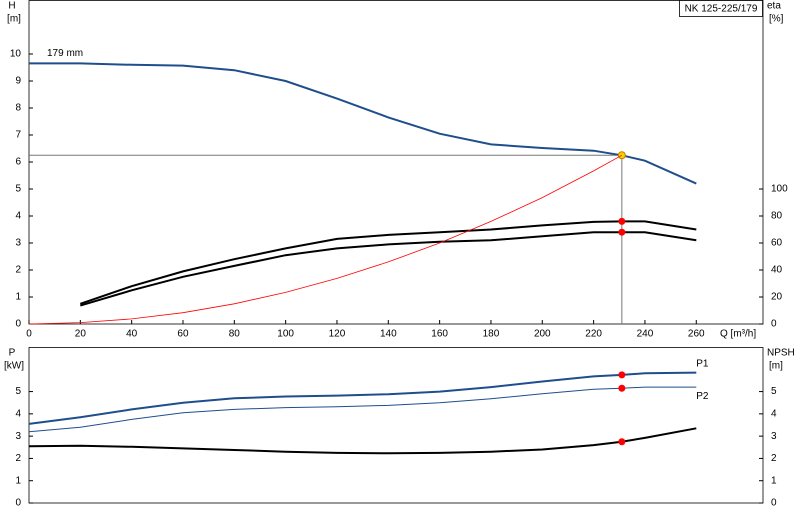  I want to click on x-tick-label: 120, so click(337, 334).